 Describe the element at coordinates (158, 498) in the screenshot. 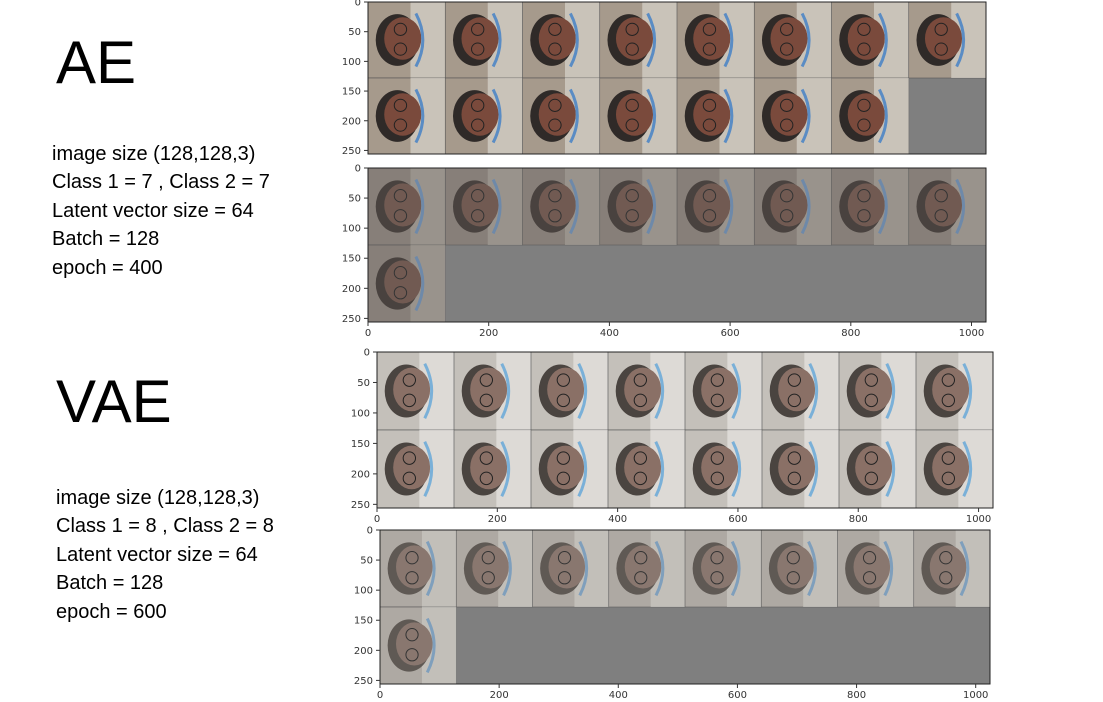

I see `vae-param-image-size: image size (128,128,3)` at that location.